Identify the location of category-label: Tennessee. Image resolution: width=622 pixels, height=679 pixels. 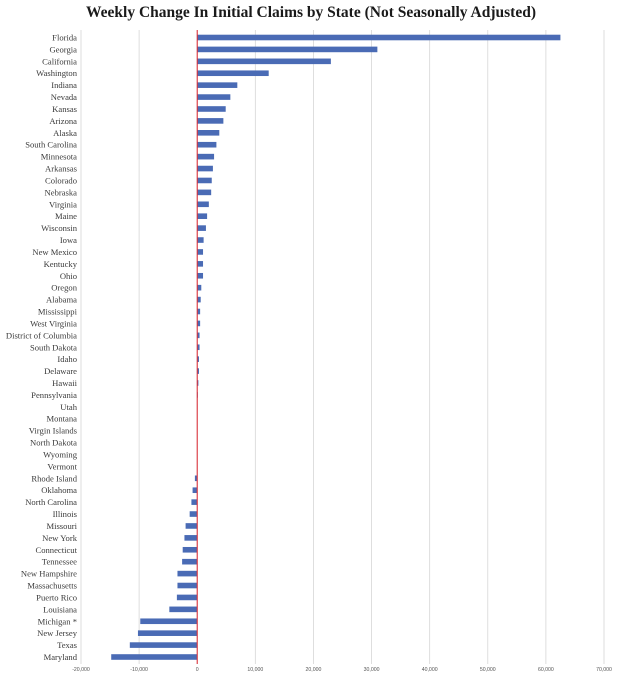
(59, 562).